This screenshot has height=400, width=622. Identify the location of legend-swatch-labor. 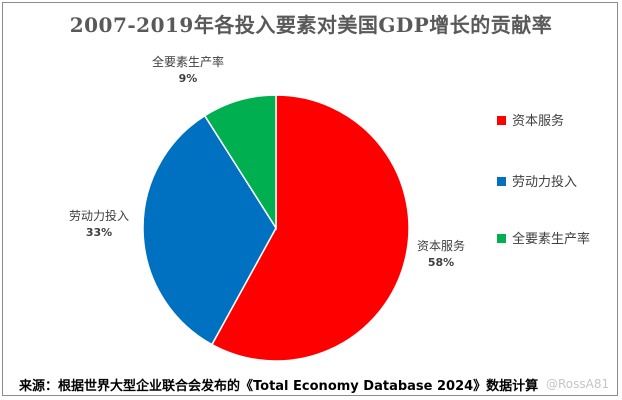
(501, 181).